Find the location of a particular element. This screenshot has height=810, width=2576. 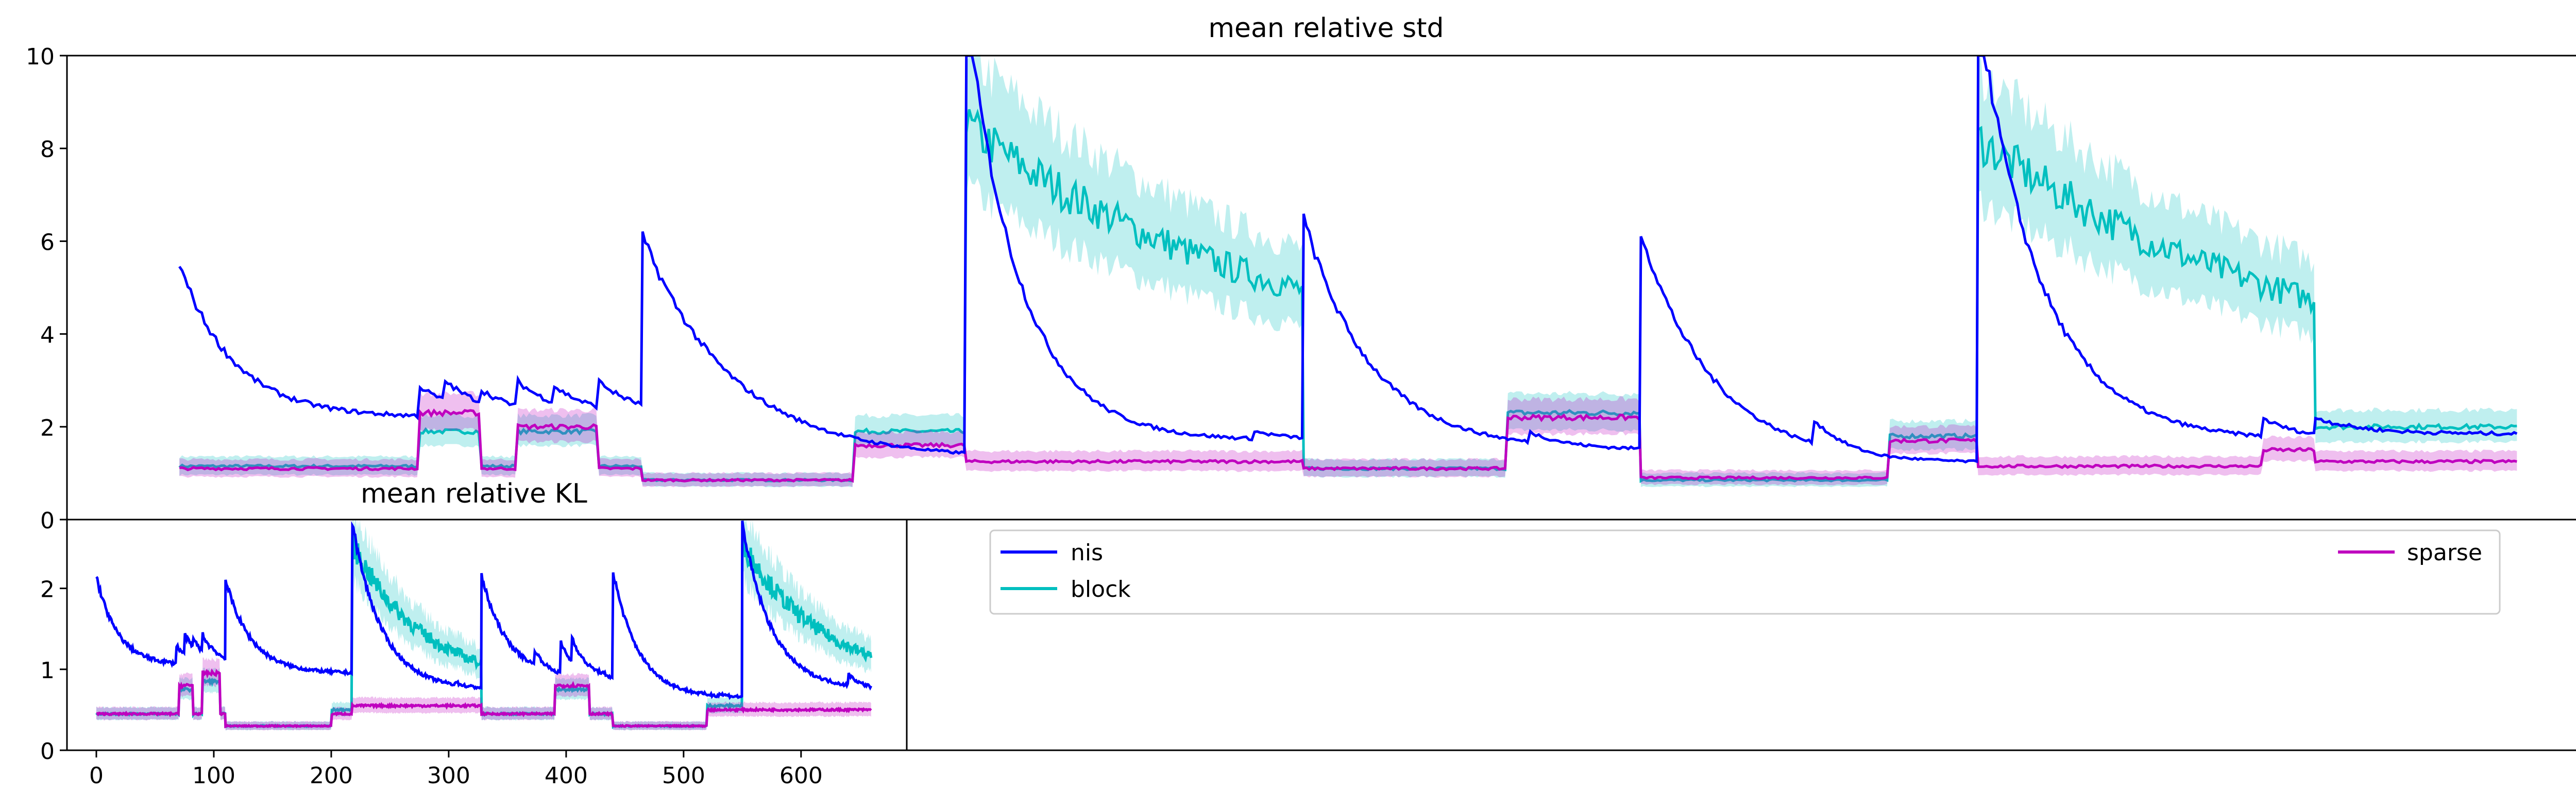

legend-box is located at coordinates (1745, 572).